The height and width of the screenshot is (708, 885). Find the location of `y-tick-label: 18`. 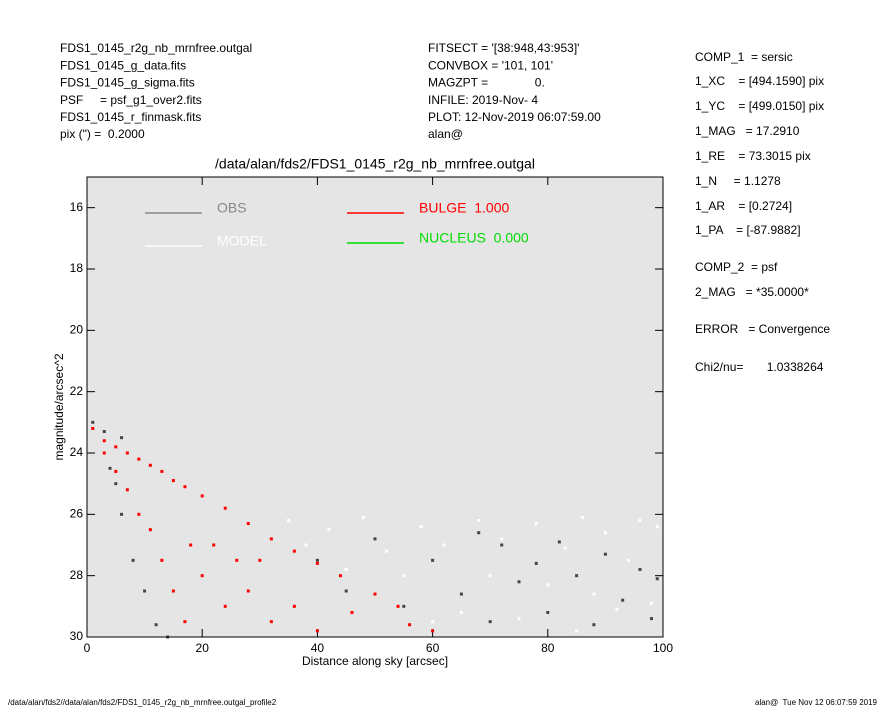

y-tick-label: 18 is located at coordinates (77, 268).